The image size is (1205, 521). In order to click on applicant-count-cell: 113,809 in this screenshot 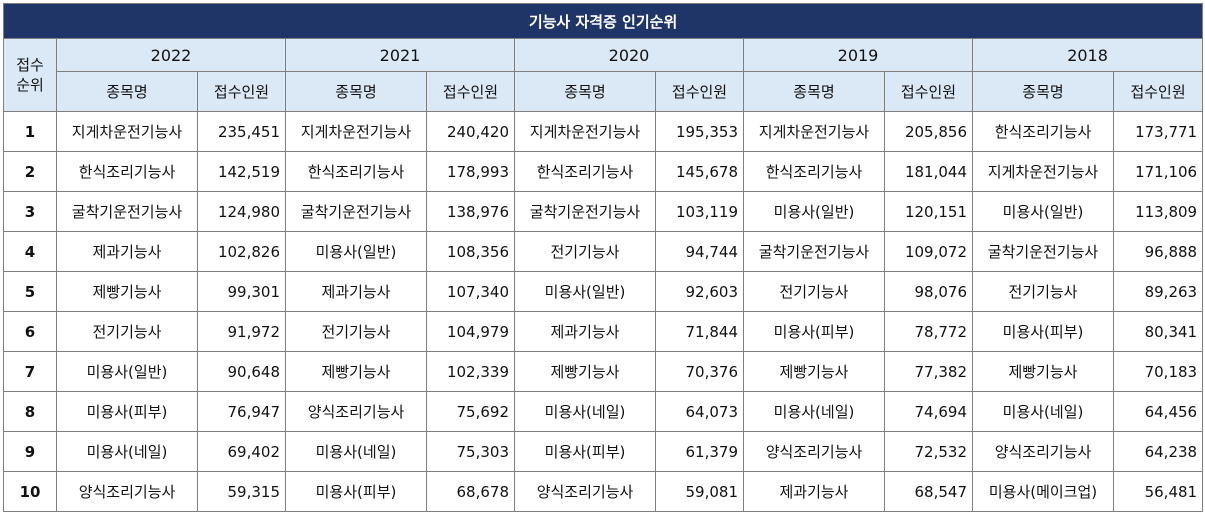, I will do `click(1158, 211)`.